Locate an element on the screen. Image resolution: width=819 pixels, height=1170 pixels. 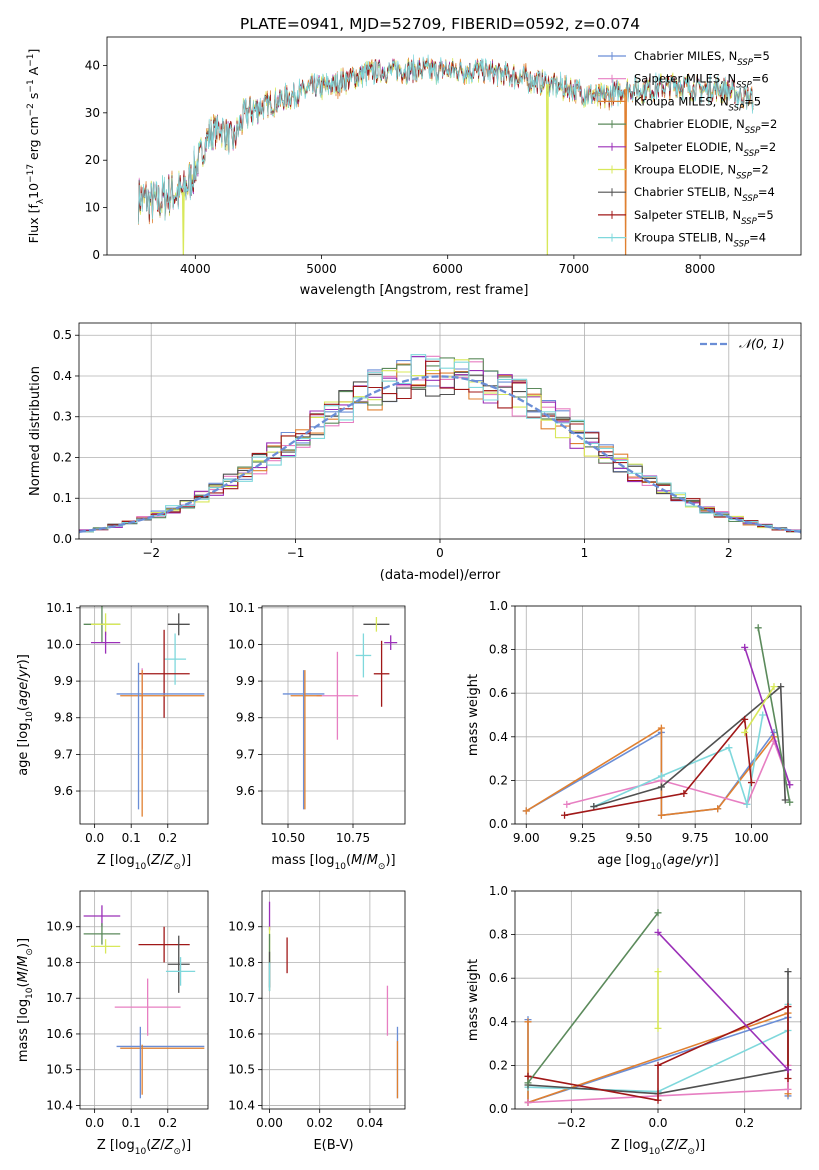
y-tick-label: 30 is located at coordinates (92, 113).